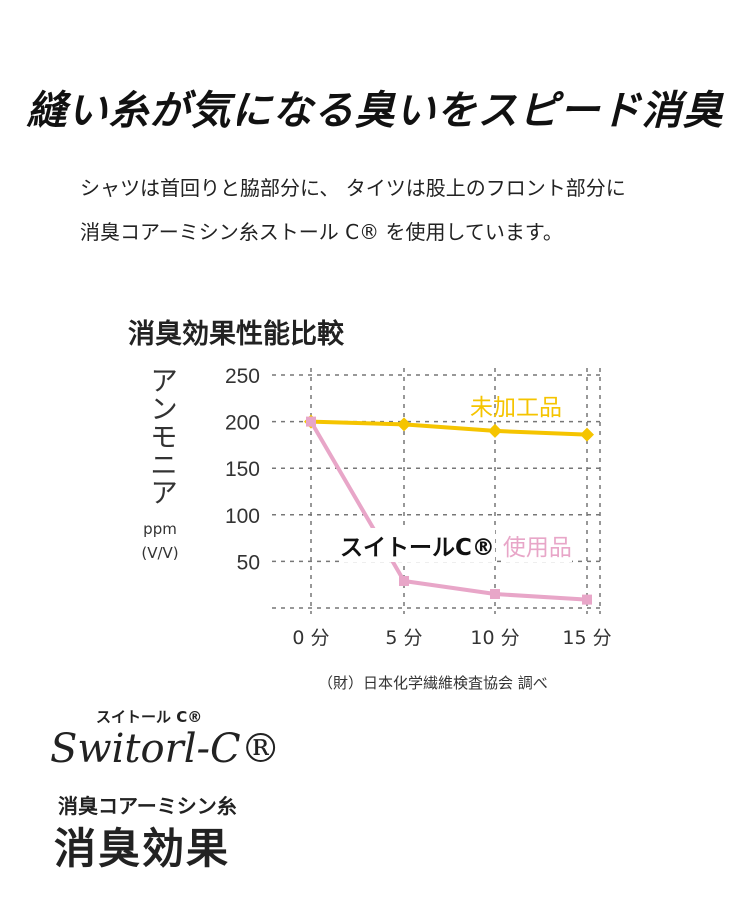  I want to click on y-tick-label: 150, so click(242, 469).